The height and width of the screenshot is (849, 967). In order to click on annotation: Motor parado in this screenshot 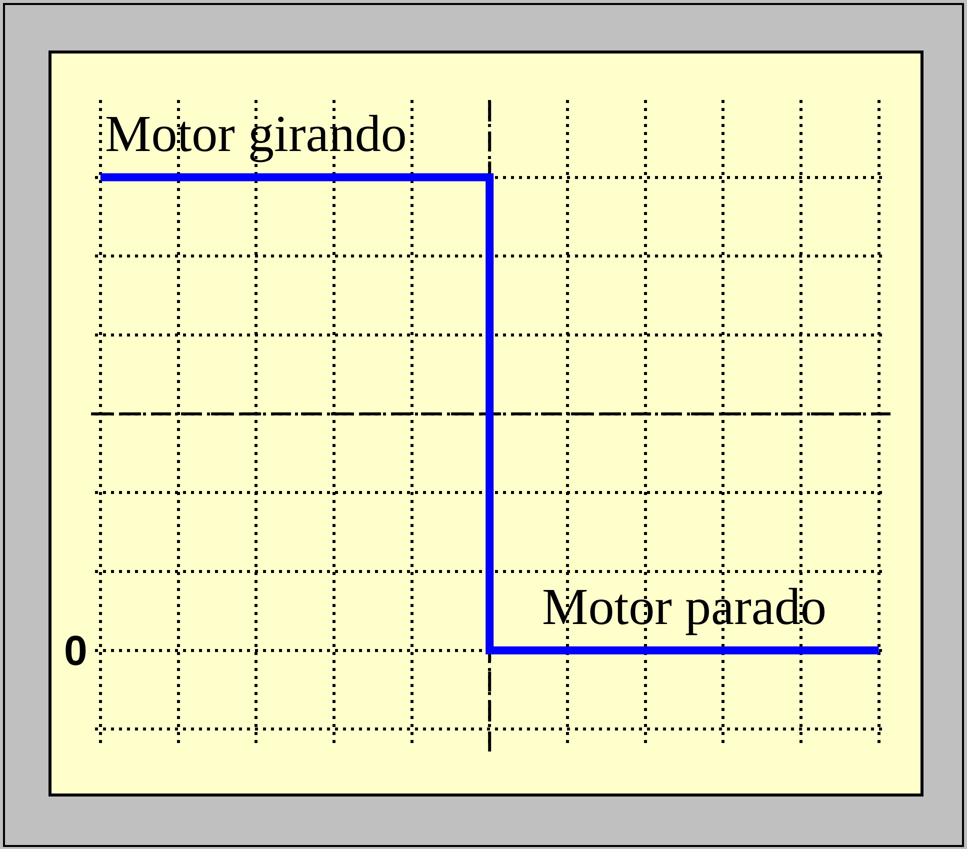, I will do `click(684, 607)`.